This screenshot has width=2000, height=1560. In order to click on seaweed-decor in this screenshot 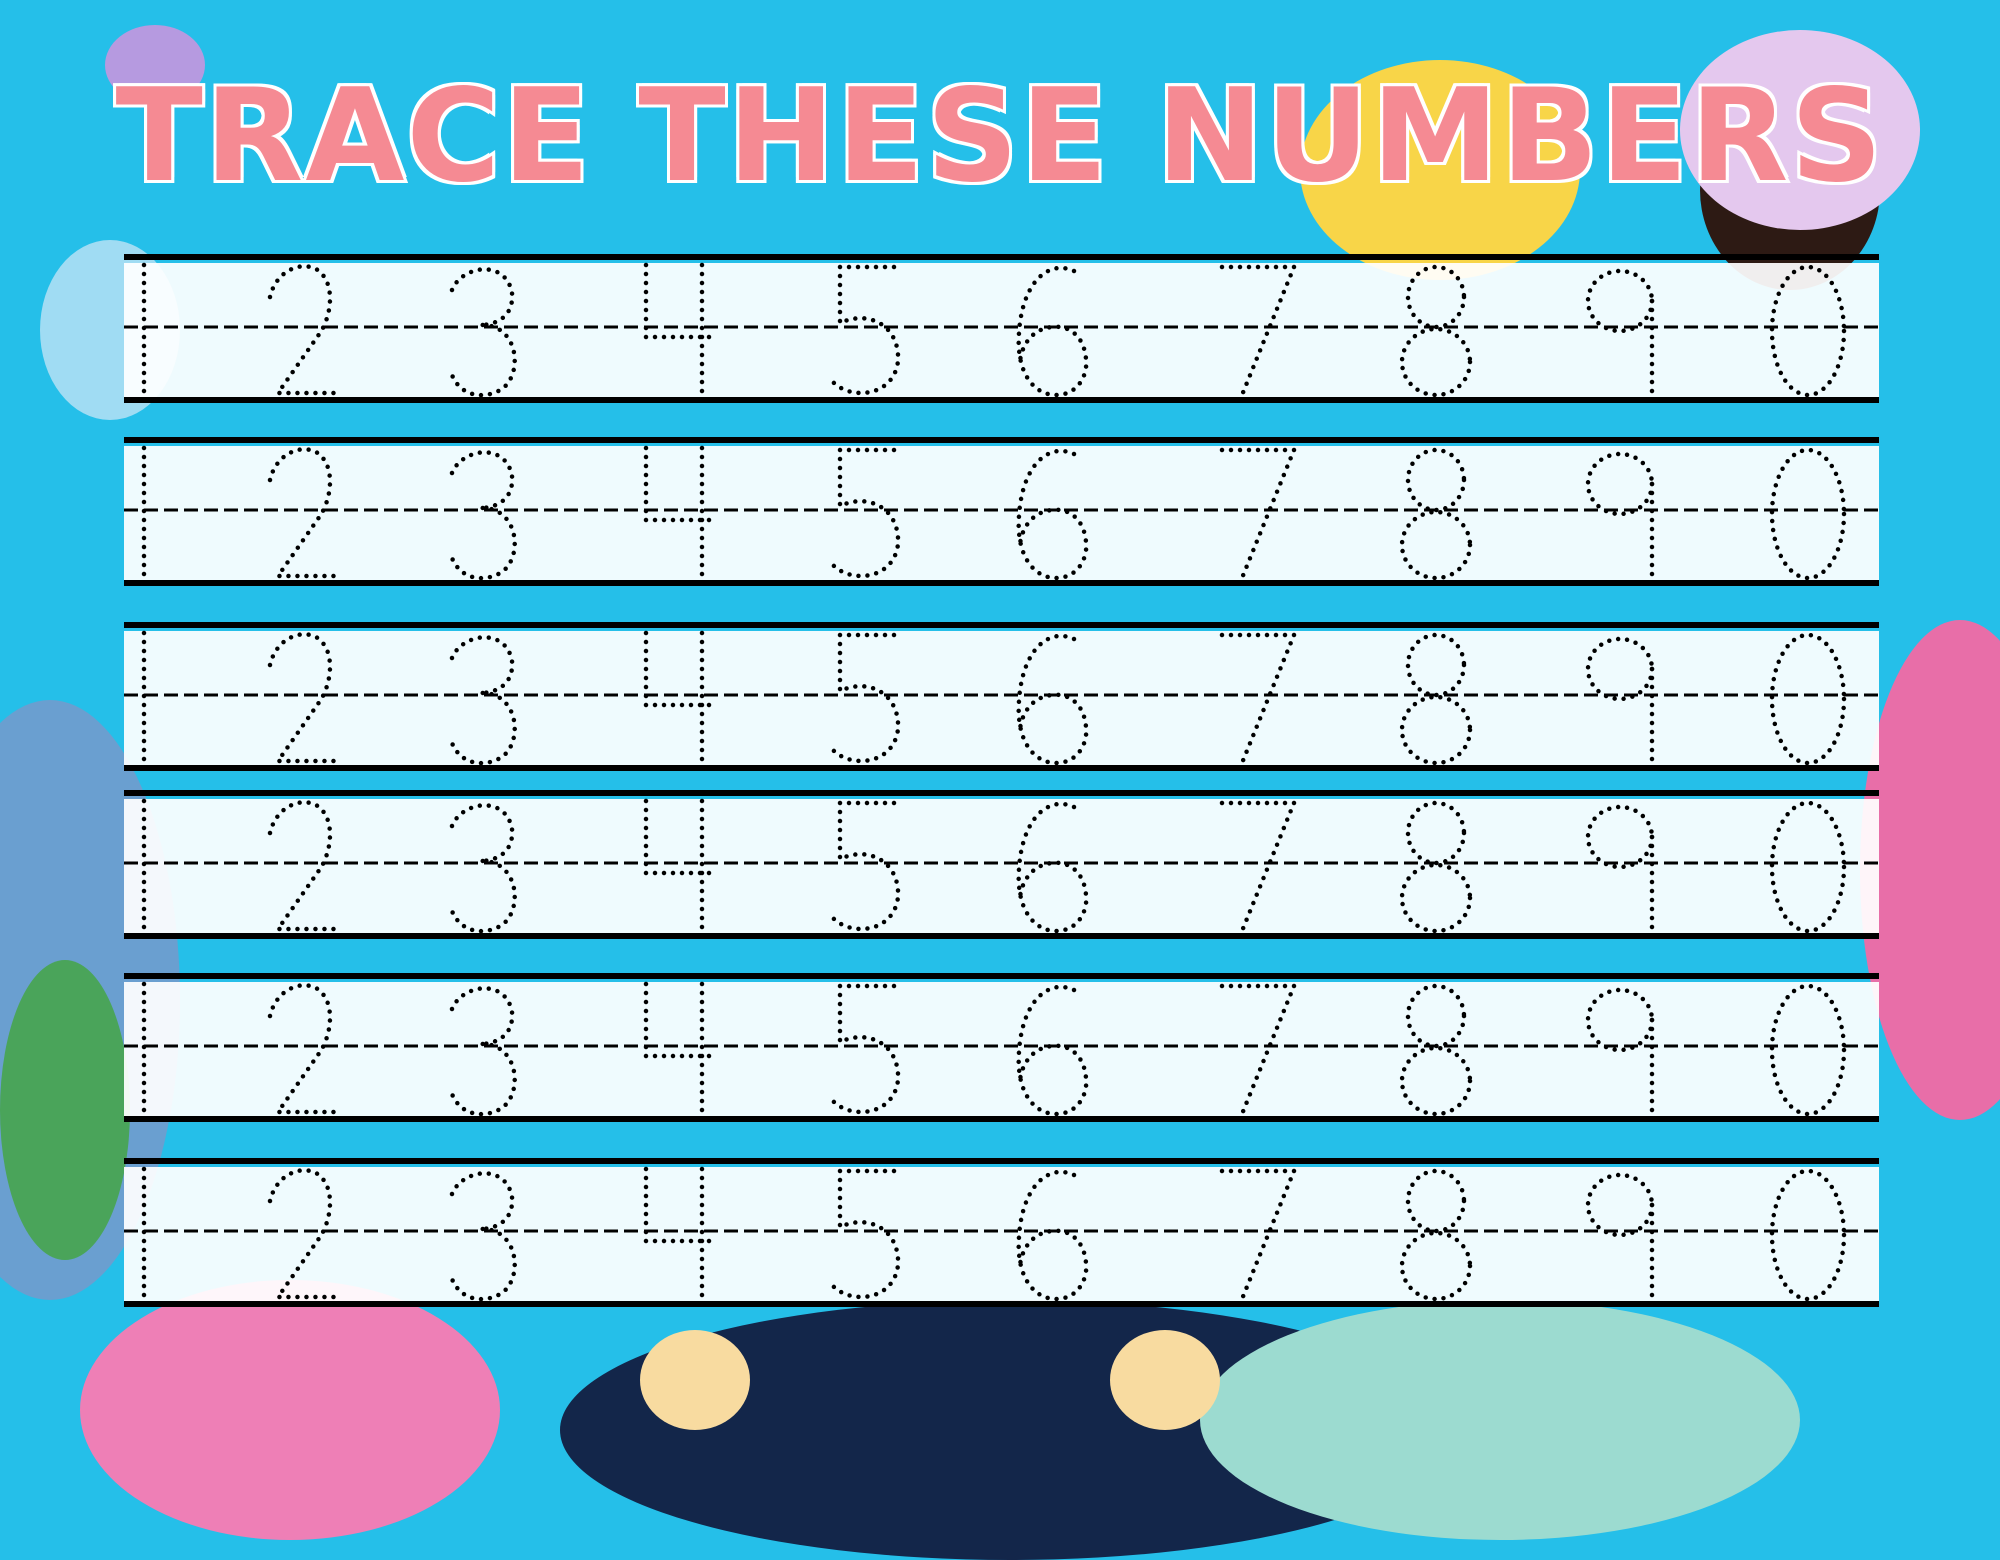, I will do `click(65, 1110)`.